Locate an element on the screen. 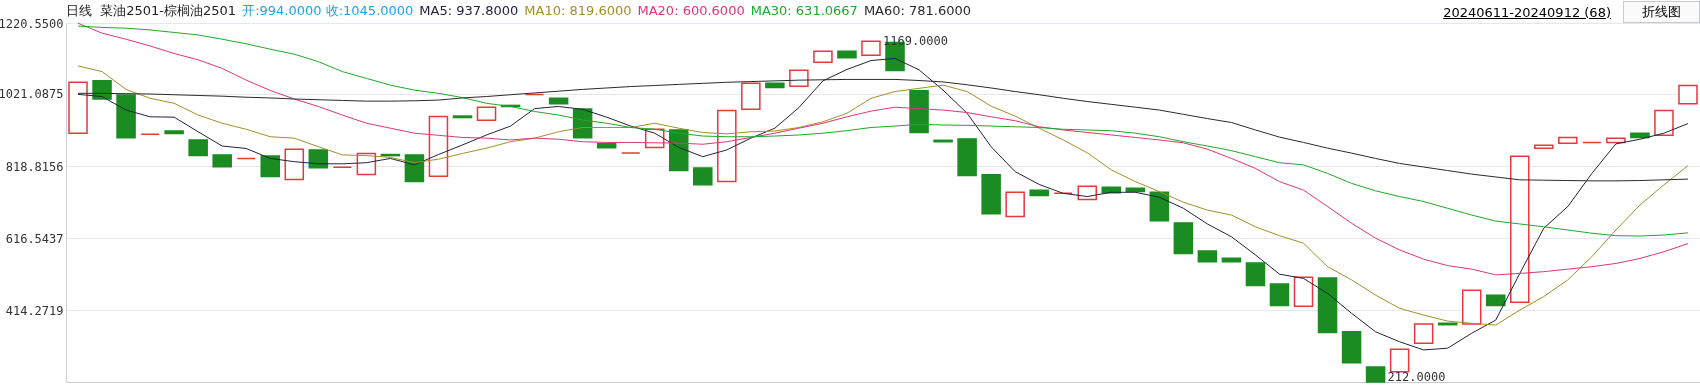 The width and height of the screenshot is (1700, 385). y-tick-label: 818.8156 is located at coordinates (34, 166).